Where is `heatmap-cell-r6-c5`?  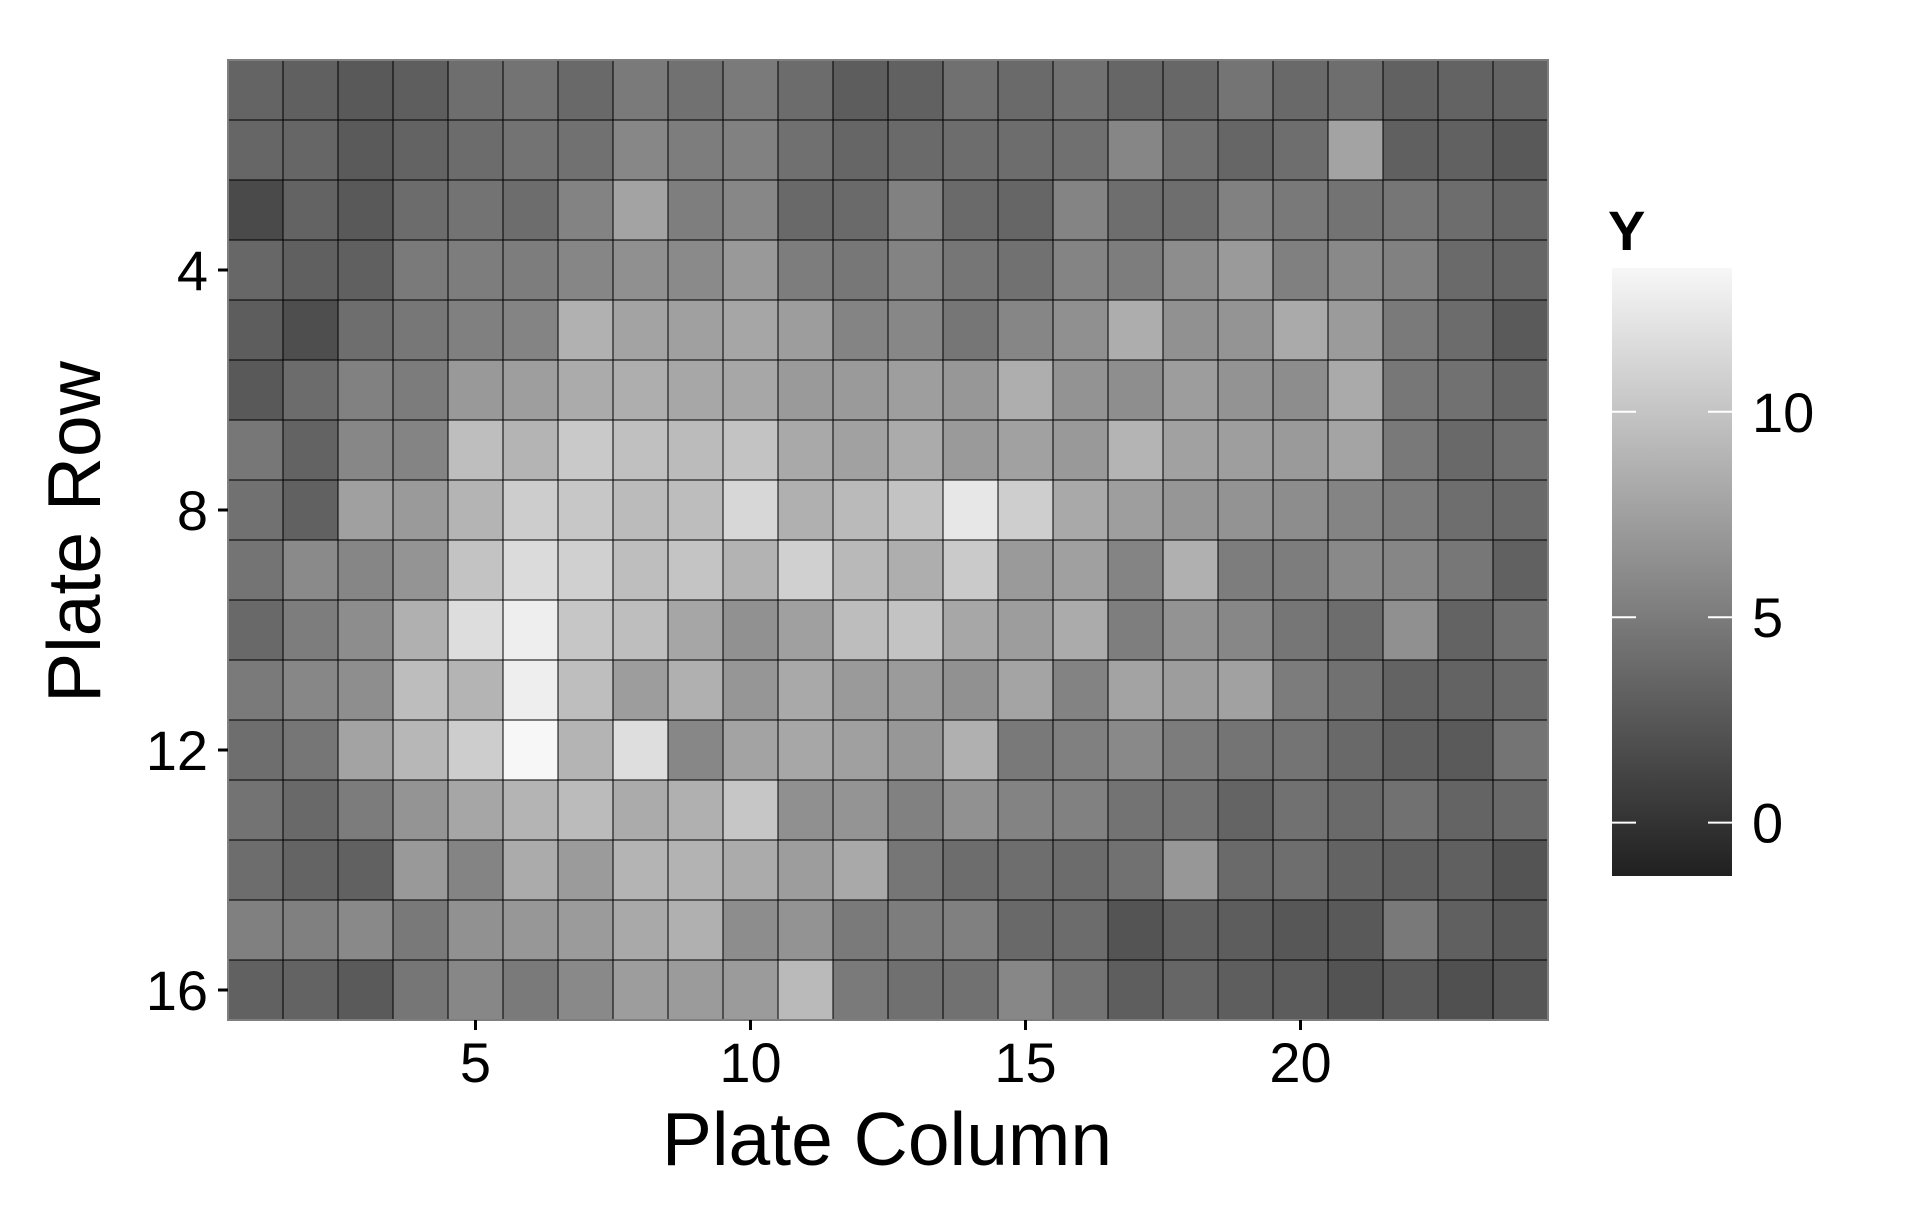 heatmap-cell-r6-c5 is located at coordinates (475, 390).